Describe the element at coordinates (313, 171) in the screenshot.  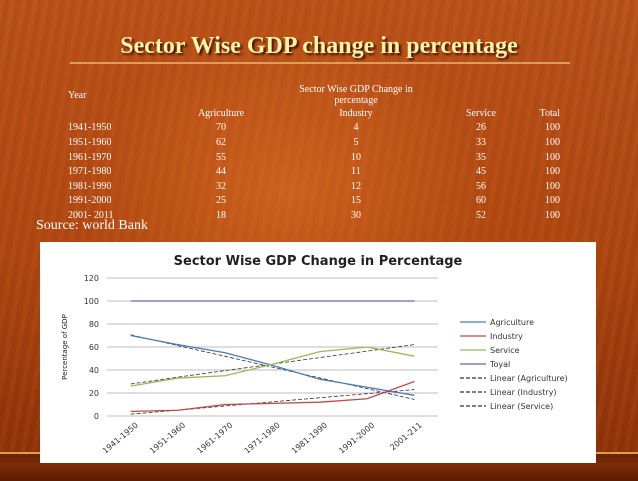
I see `table-row: 1971-1980 44 11 45 100` at that location.